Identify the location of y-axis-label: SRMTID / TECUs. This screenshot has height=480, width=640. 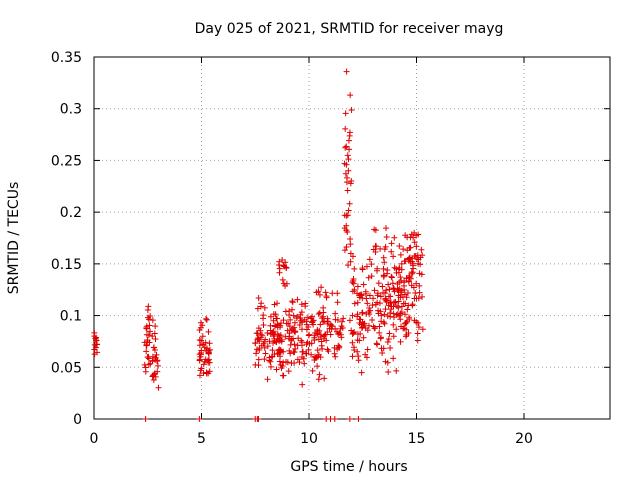
(14, 238).